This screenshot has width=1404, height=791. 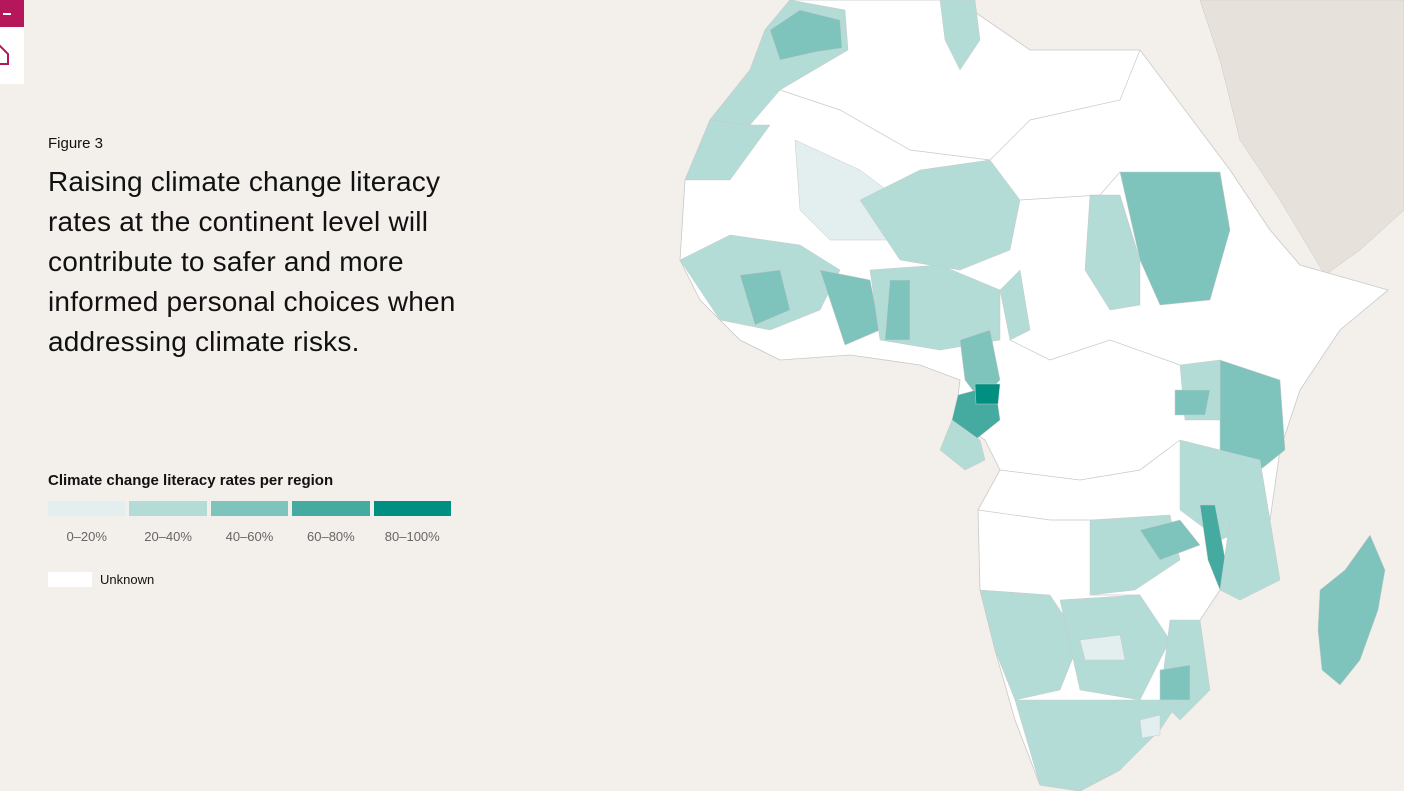 What do you see at coordinates (4, 54) in the screenshot?
I see `home-icon` at bounding box center [4, 54].